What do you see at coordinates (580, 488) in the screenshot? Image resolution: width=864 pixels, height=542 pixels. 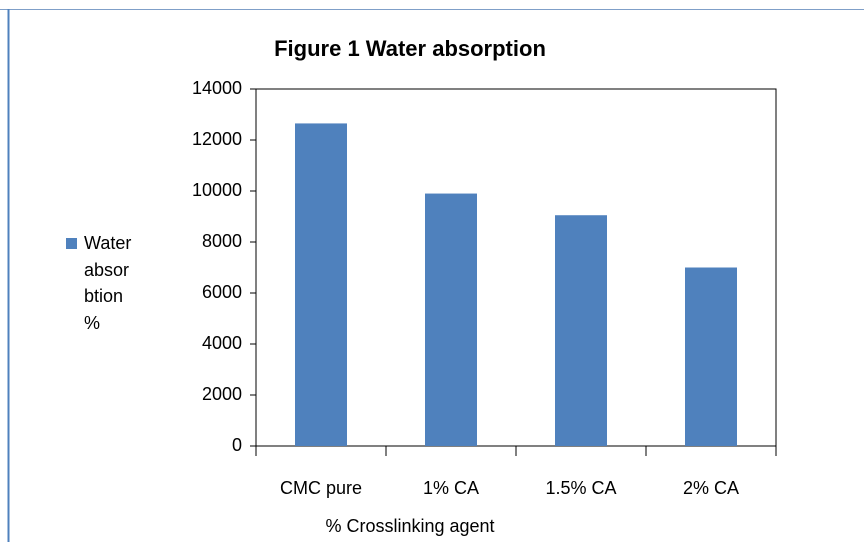 I see `x-tick-label: 1.5% CA` at bounding box center [580, 488].